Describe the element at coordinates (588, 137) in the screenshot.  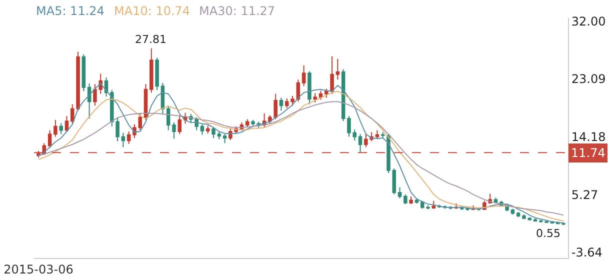
I see `y-tick-label: 14.18` at that location.